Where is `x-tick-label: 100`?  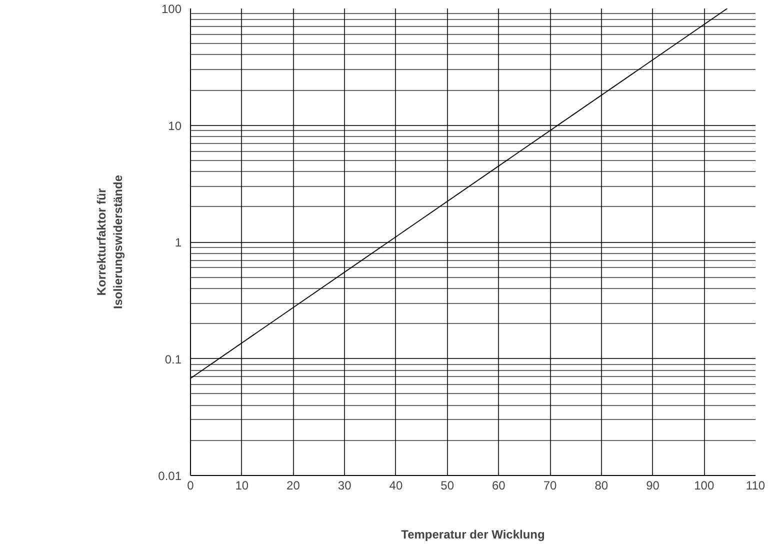
x-tick-label: 100 is located at coordinates (704, 485).